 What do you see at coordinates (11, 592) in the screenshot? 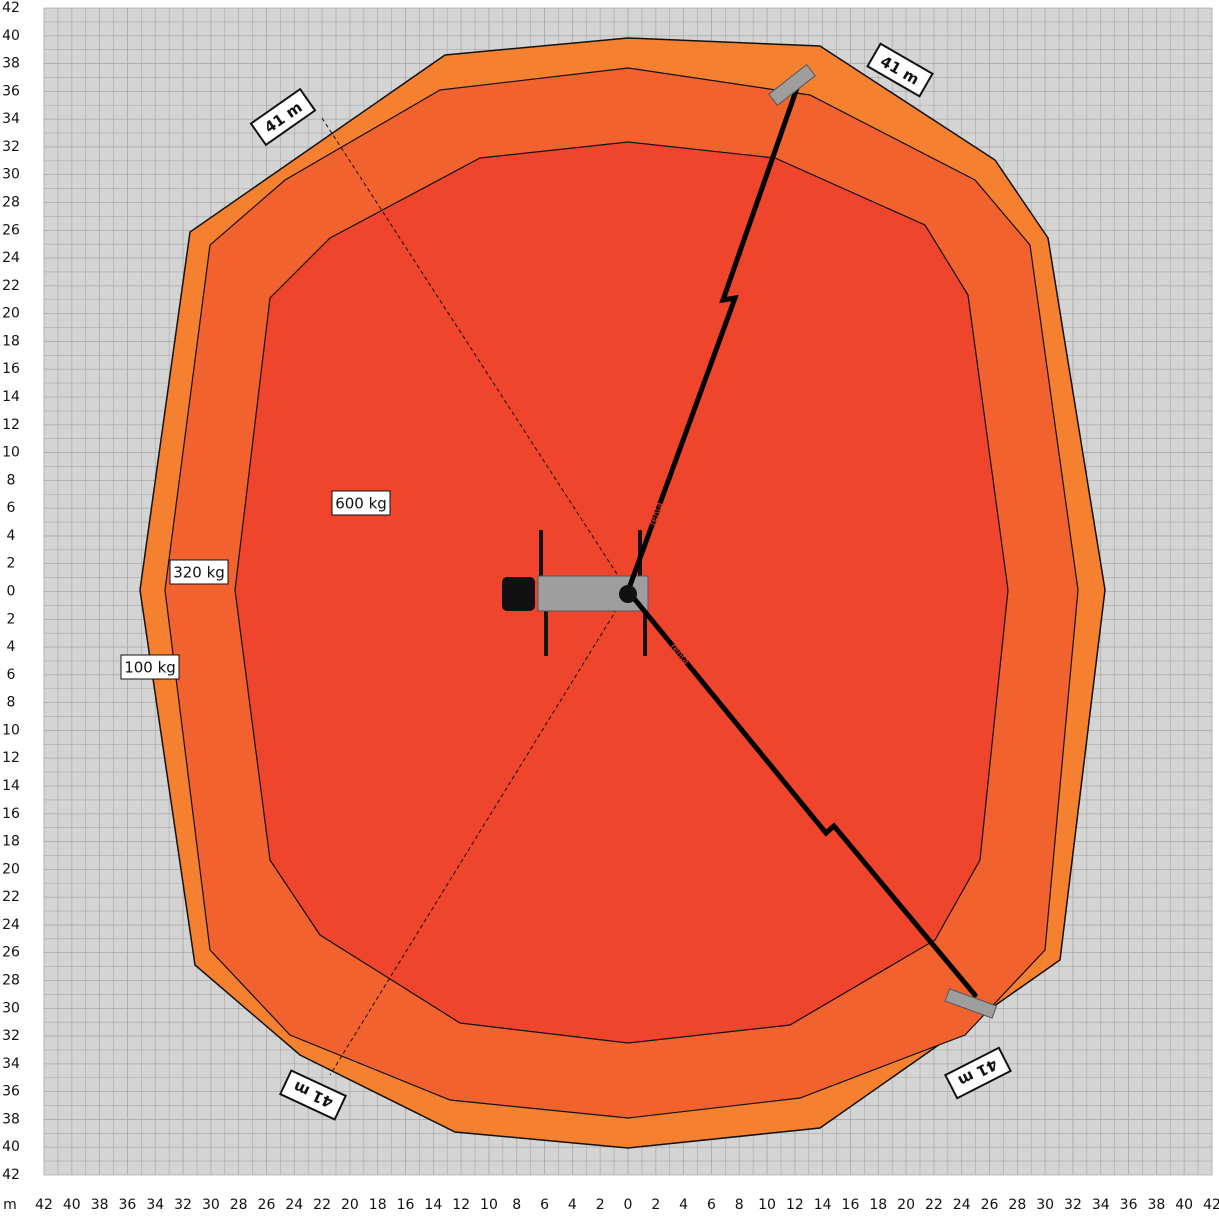
I see `y-tick-label: 0` at bounding box center [11, 592].